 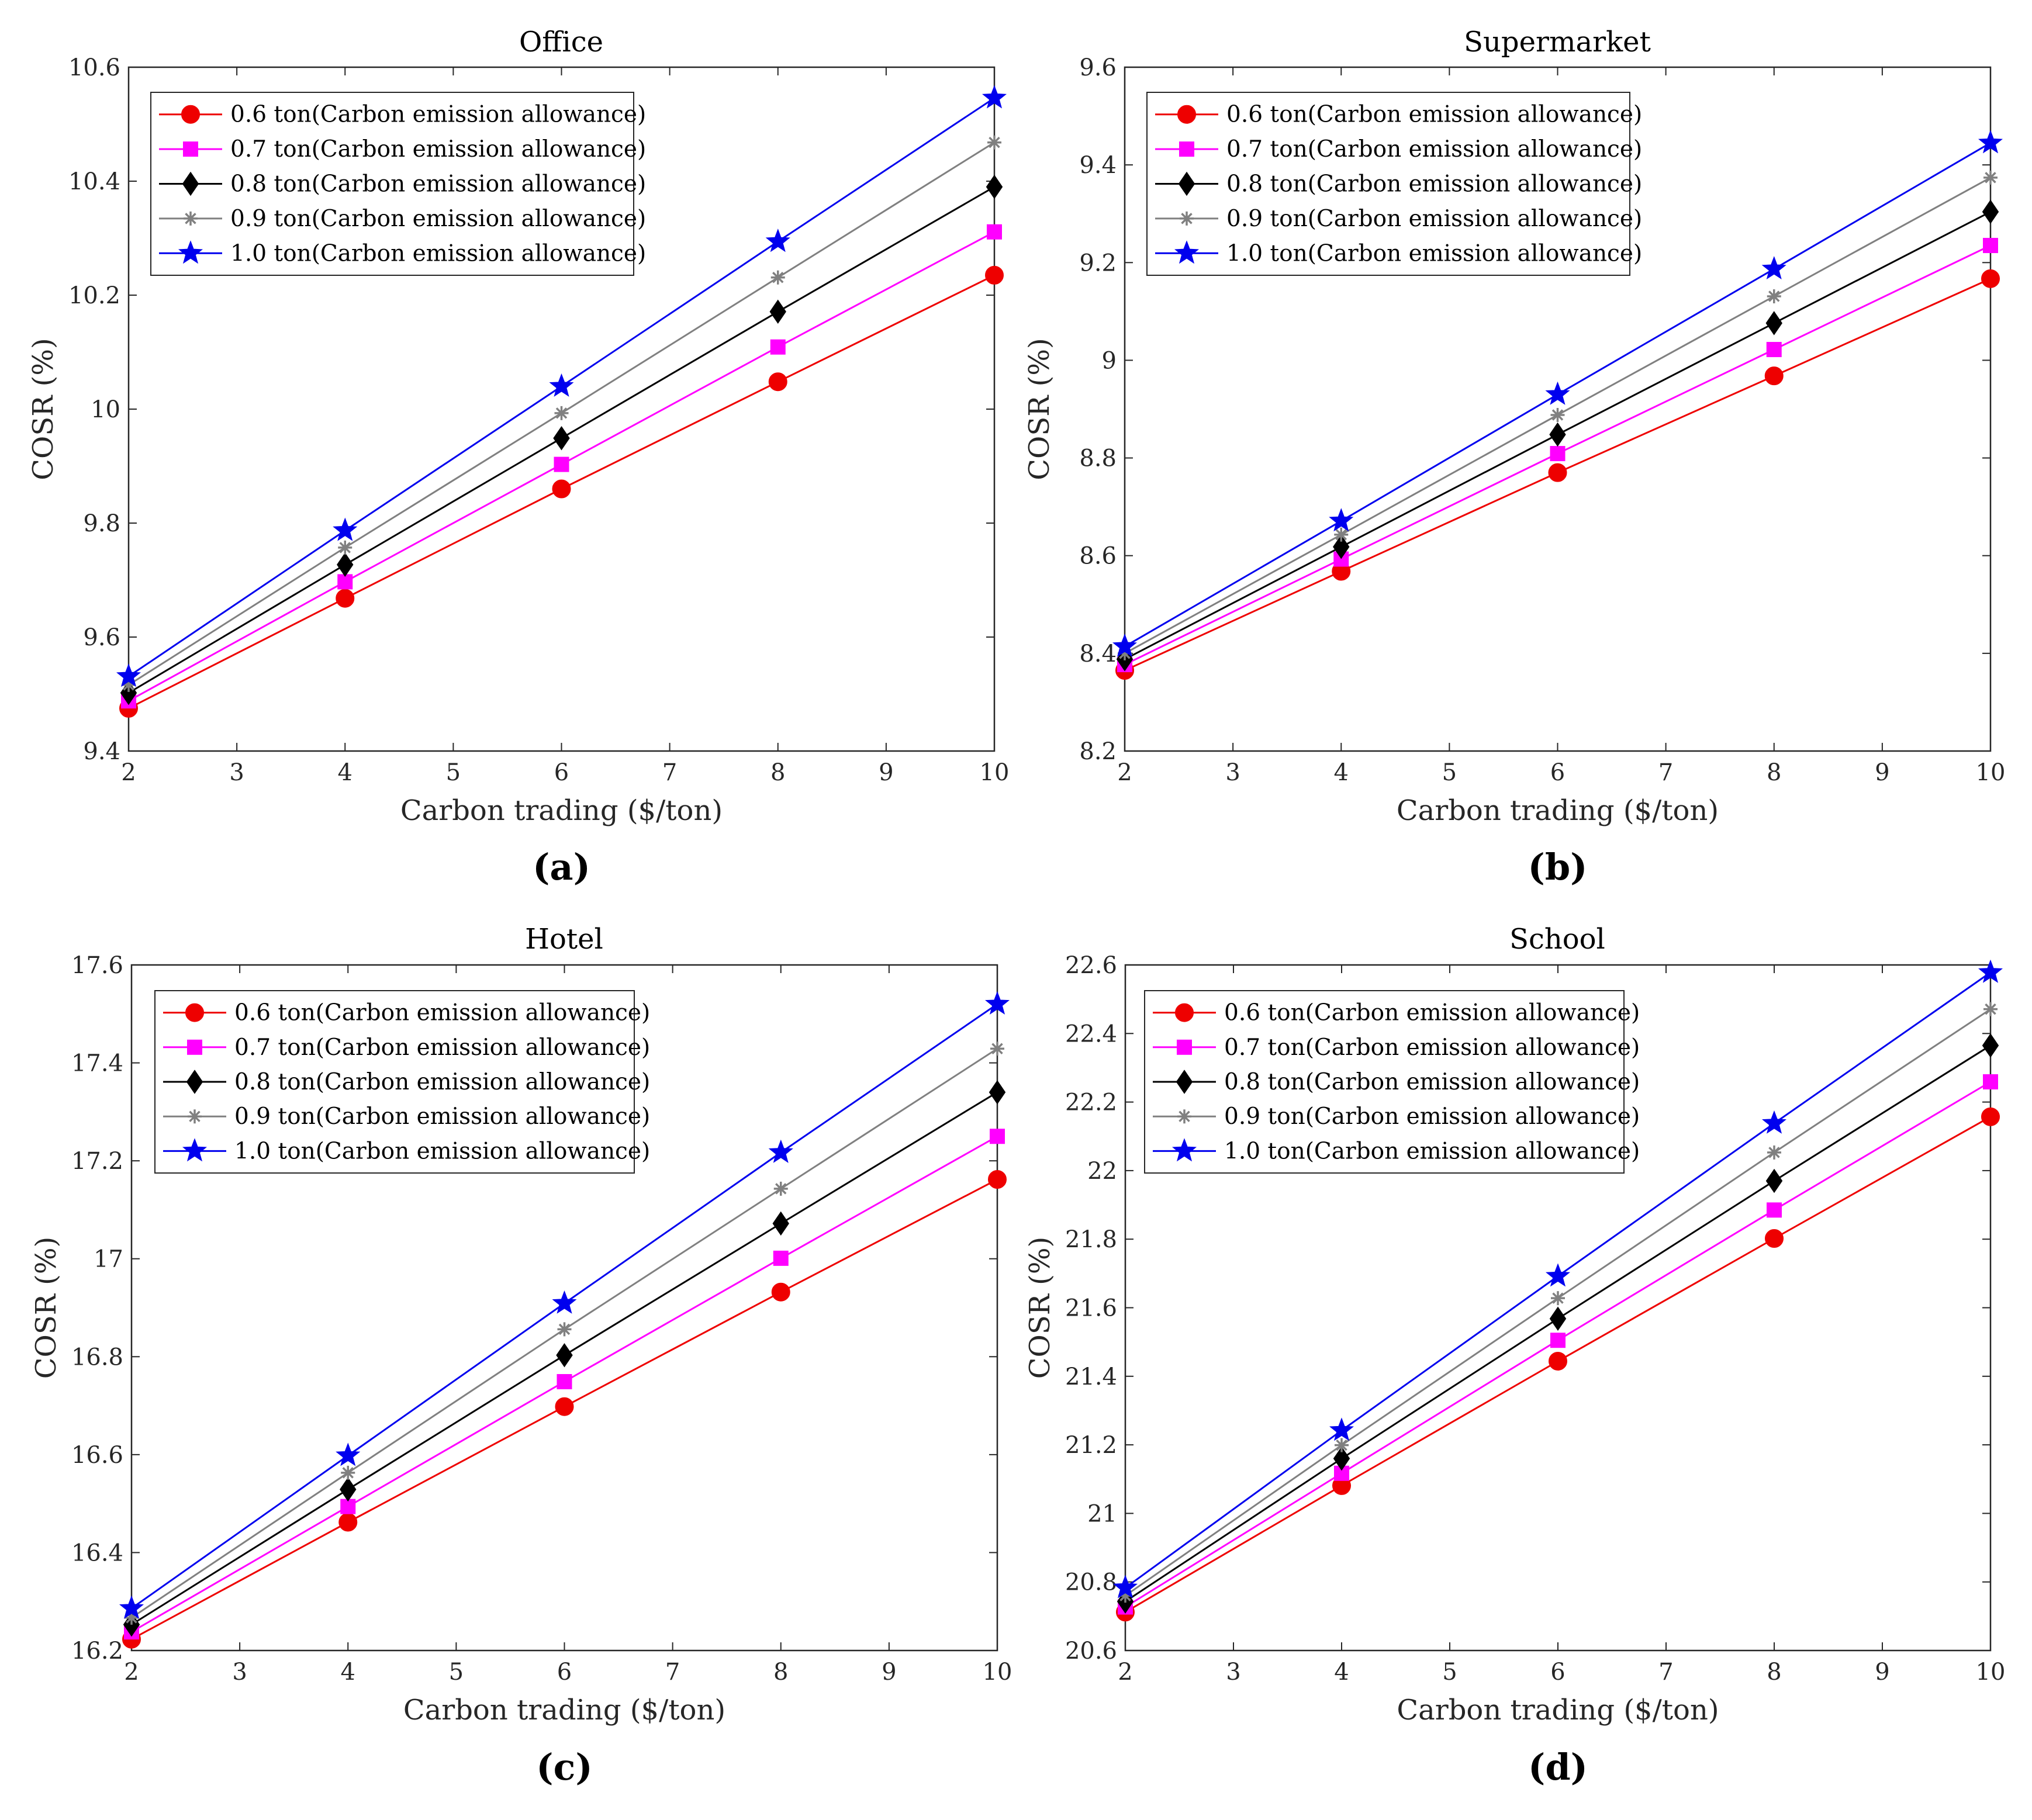 I want to click on panel-label: (c), so click(x=564, y=1767).